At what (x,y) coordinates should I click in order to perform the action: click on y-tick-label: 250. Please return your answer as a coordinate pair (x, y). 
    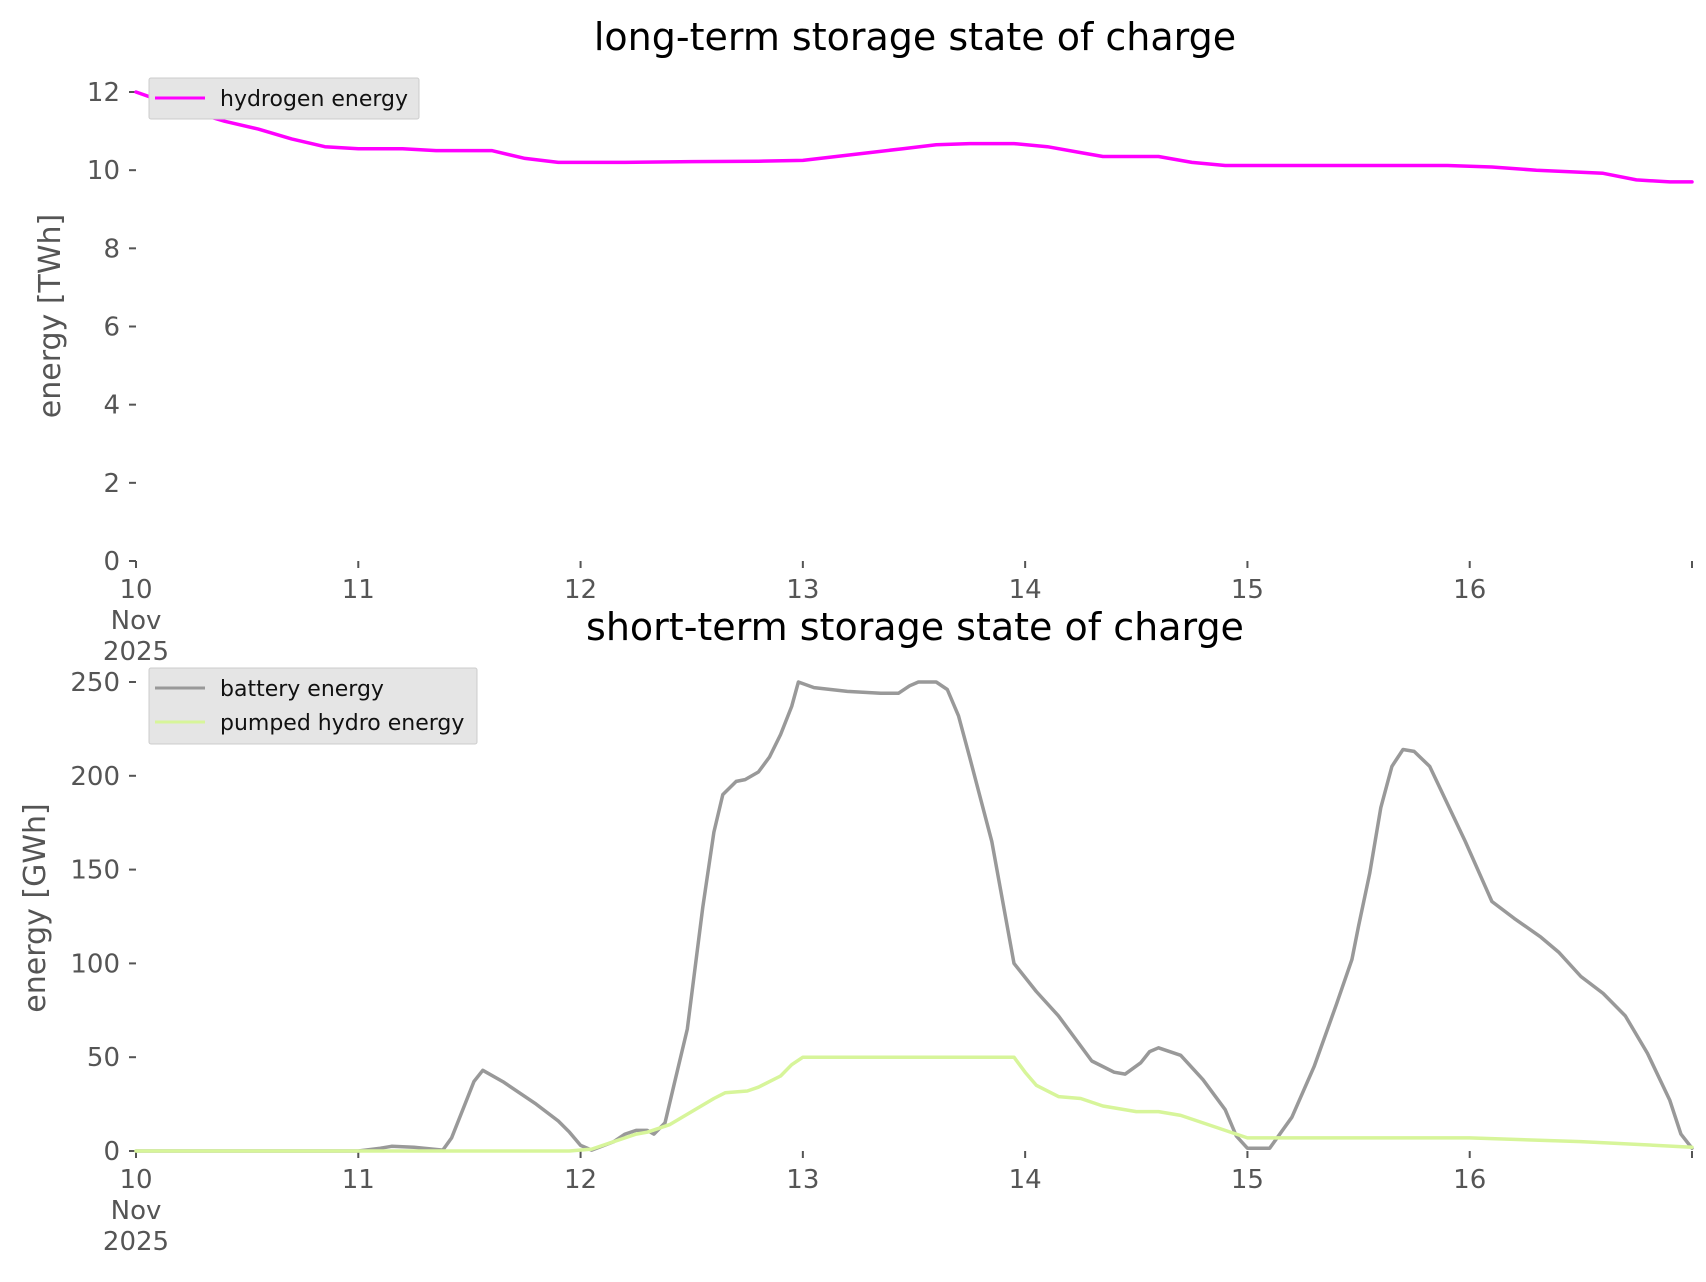
    Looking at the image, I should click on (95, 683).